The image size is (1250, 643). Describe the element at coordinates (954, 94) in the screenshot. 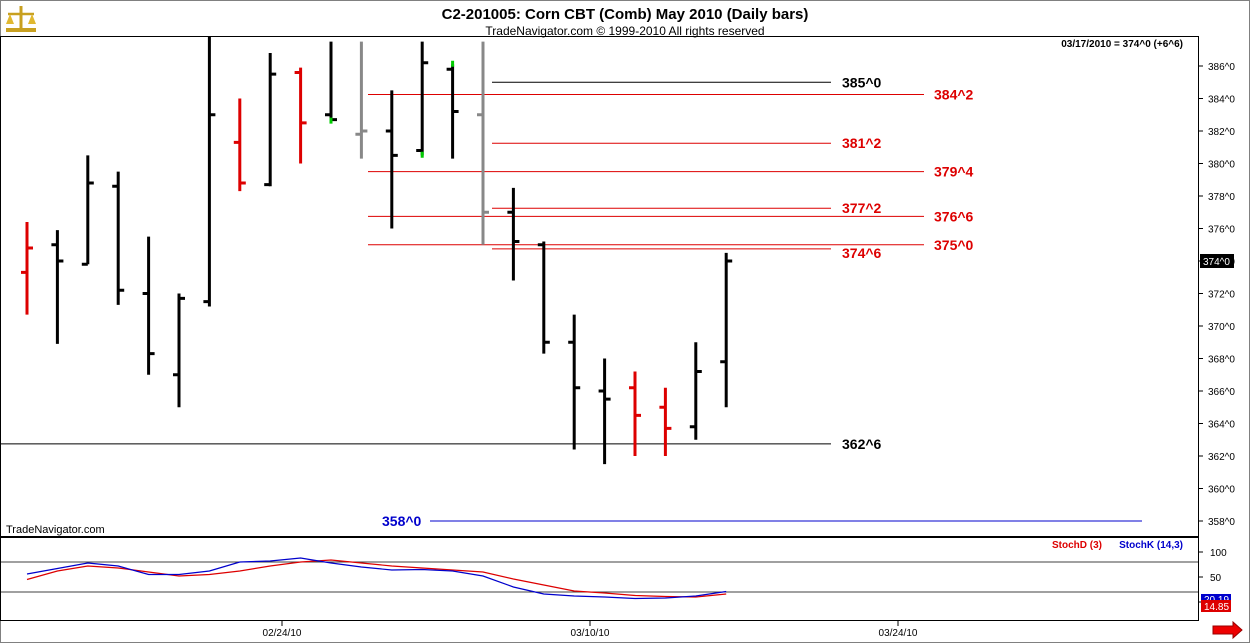

I see `level-label: 384^2` at that location.